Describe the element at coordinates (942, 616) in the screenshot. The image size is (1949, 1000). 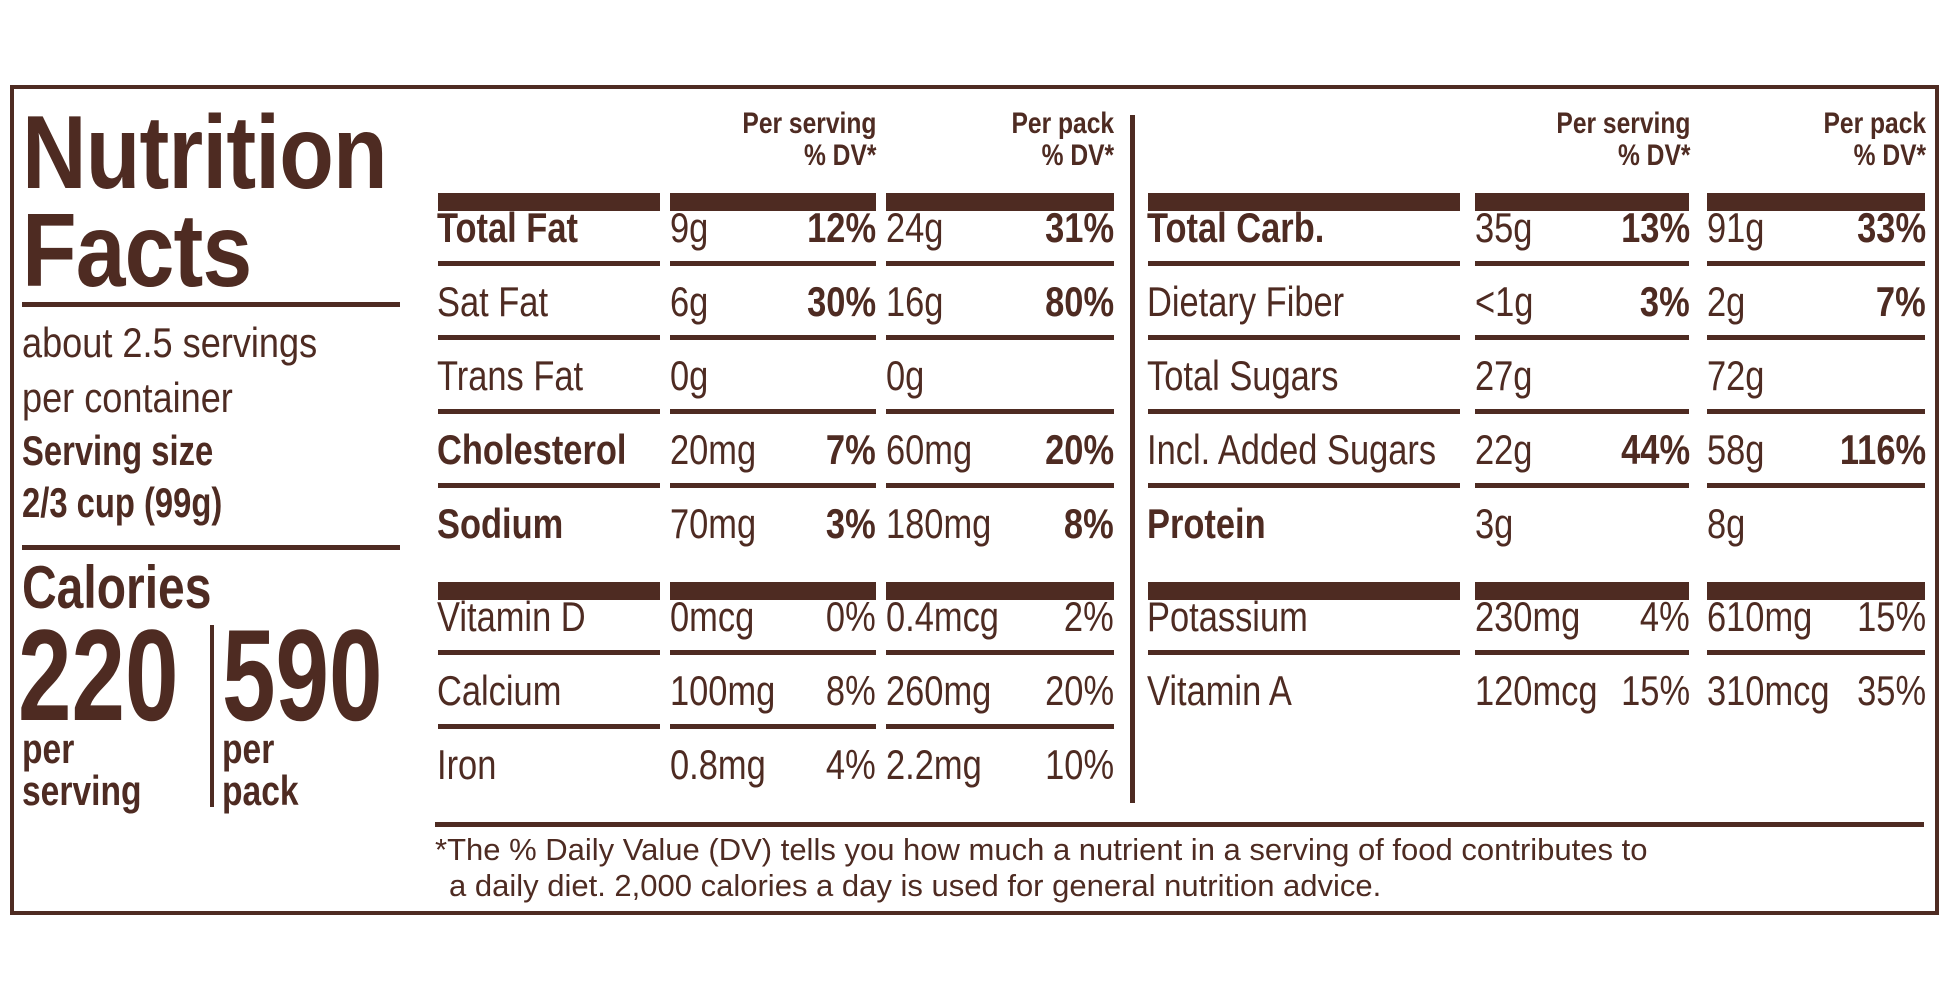
I see `pack-amount: 0.4mcg` at that location.